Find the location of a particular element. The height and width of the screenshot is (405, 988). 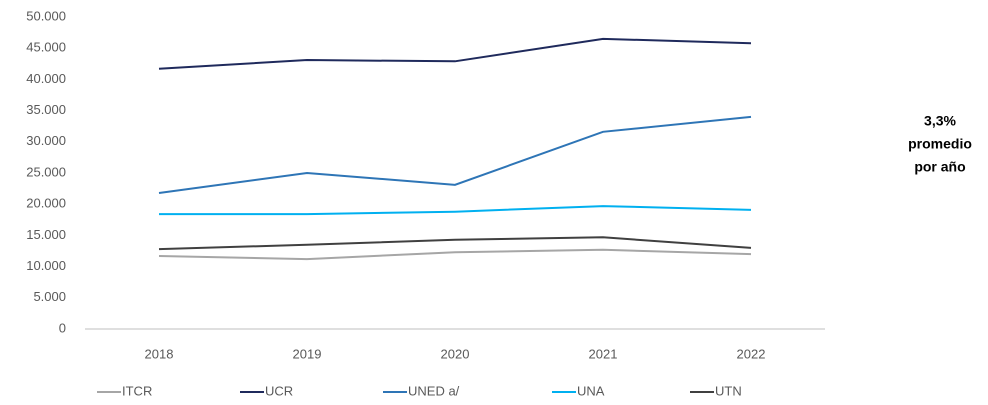

y-tick-label: 10.000 is located at coordinates (46, 265).